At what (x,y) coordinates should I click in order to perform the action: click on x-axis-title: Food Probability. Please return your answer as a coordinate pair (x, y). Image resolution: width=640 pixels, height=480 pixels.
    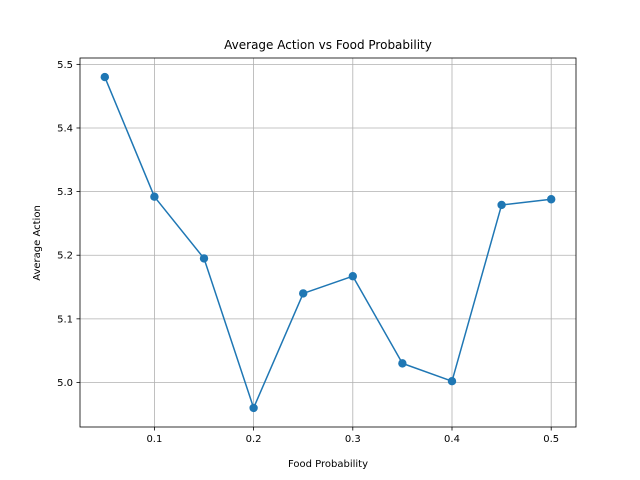
    Looking at the image, I should click on (328, 464).